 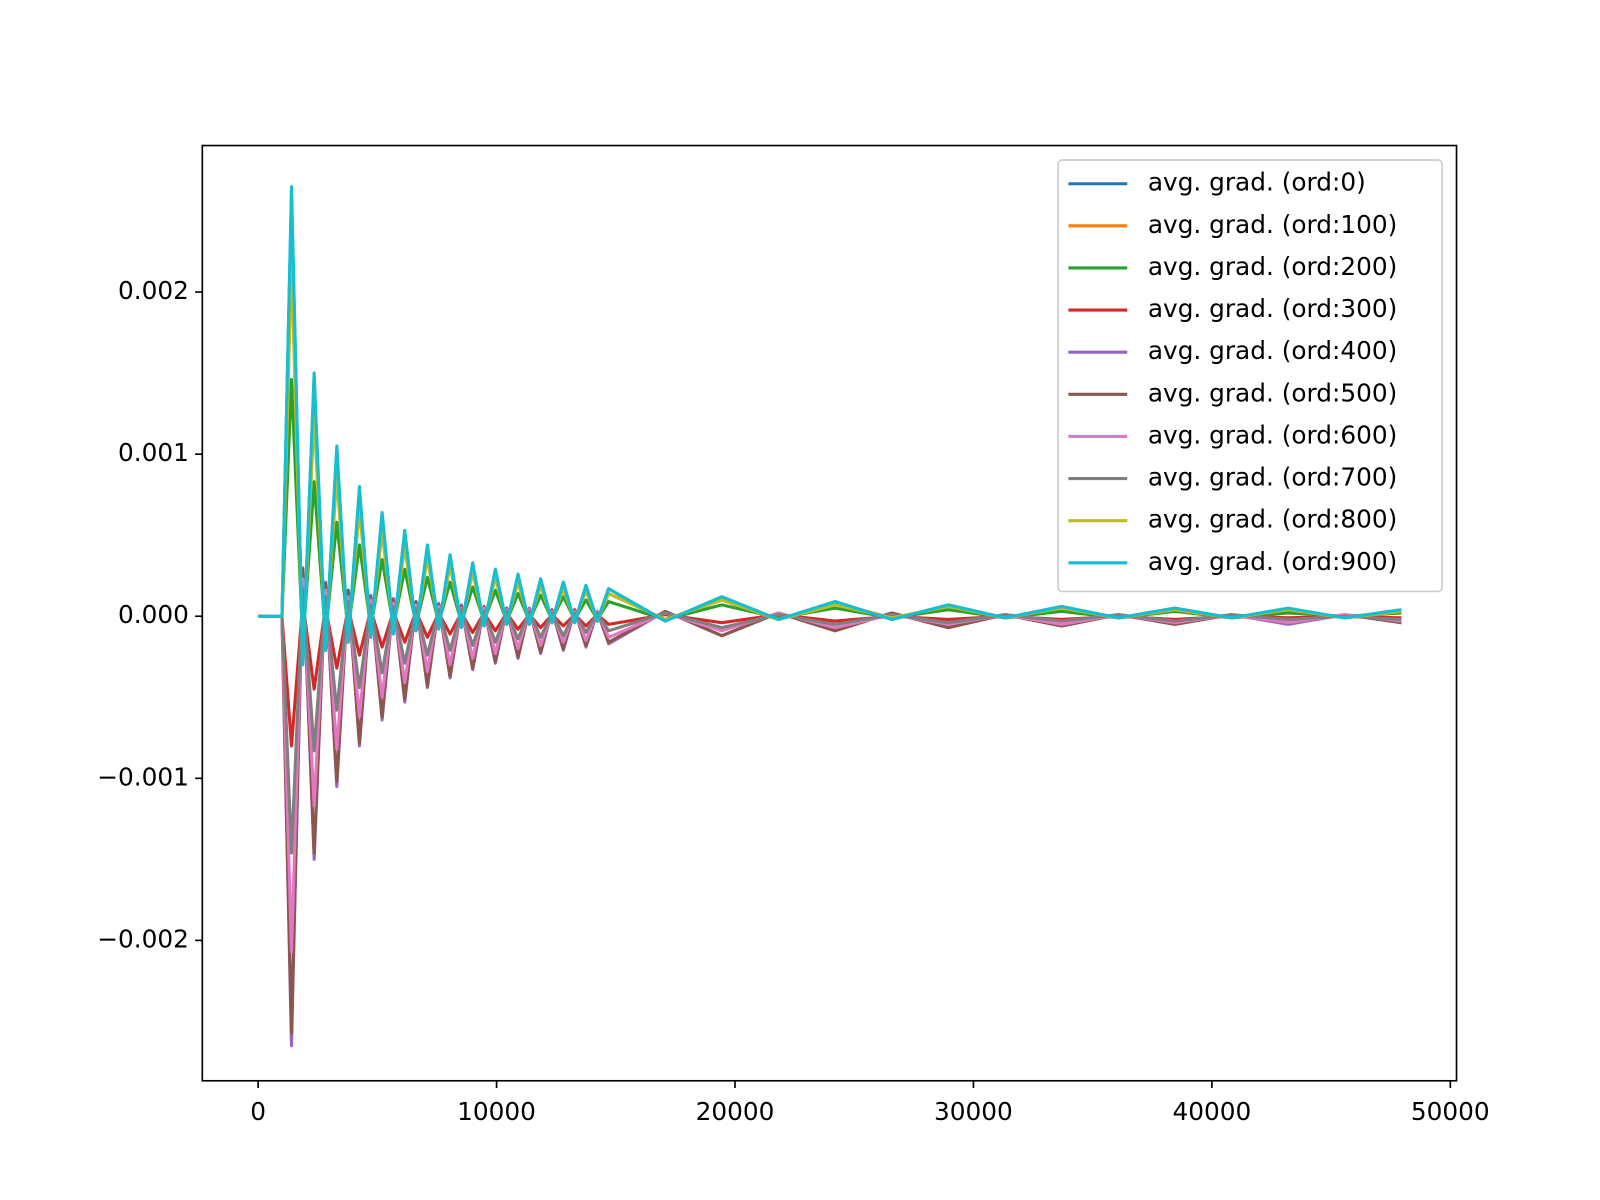 What do you see at coordinates (1272, 434) in the screenshot?
I see `legend-label: avg. grad. (ord:600)` at bounding box center [1272, 434].